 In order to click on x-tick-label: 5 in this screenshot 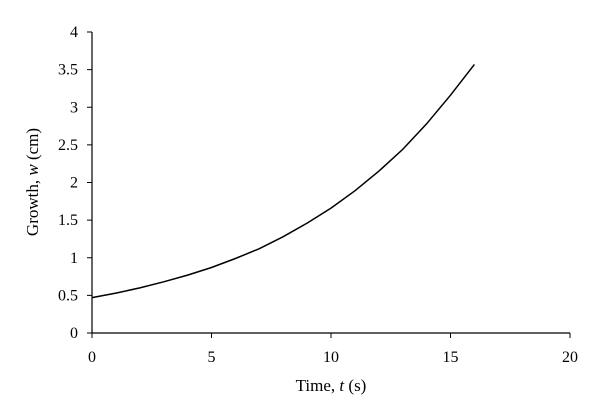, I will do `click(212, 357)`.